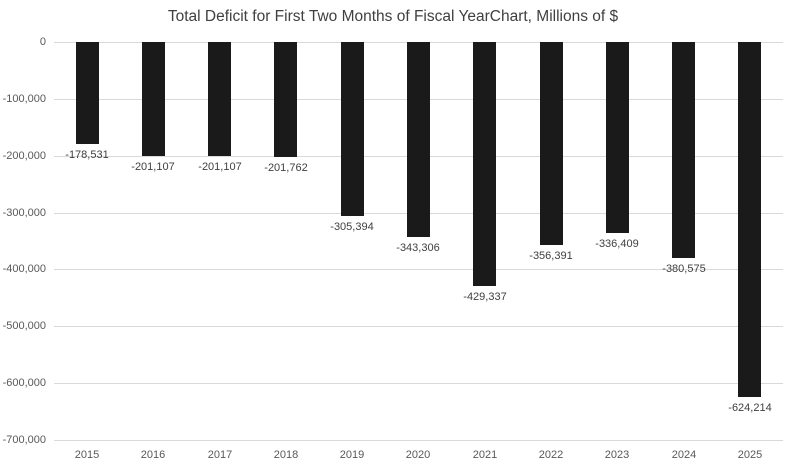  I want to click on y-axis-tick-label: 0, so click(42, 42).